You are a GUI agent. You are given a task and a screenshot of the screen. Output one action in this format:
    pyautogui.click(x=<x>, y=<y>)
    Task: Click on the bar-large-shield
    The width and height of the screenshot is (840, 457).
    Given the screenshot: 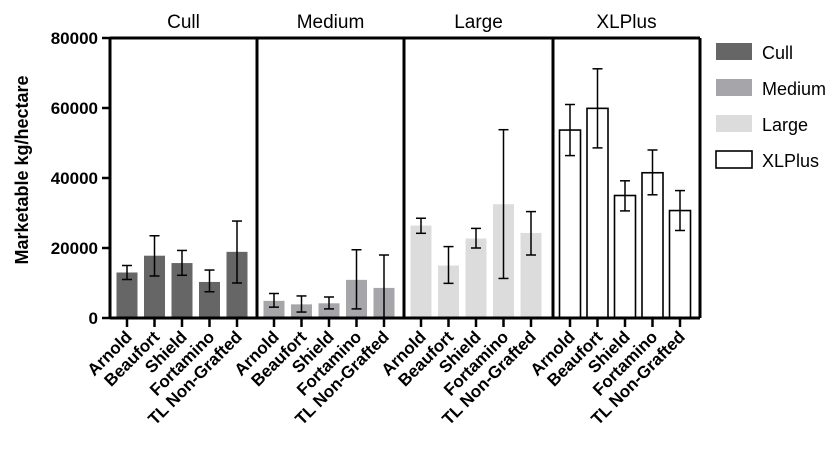 What is the action you would take?
    pyautogui.click(x=476, y=278)
    